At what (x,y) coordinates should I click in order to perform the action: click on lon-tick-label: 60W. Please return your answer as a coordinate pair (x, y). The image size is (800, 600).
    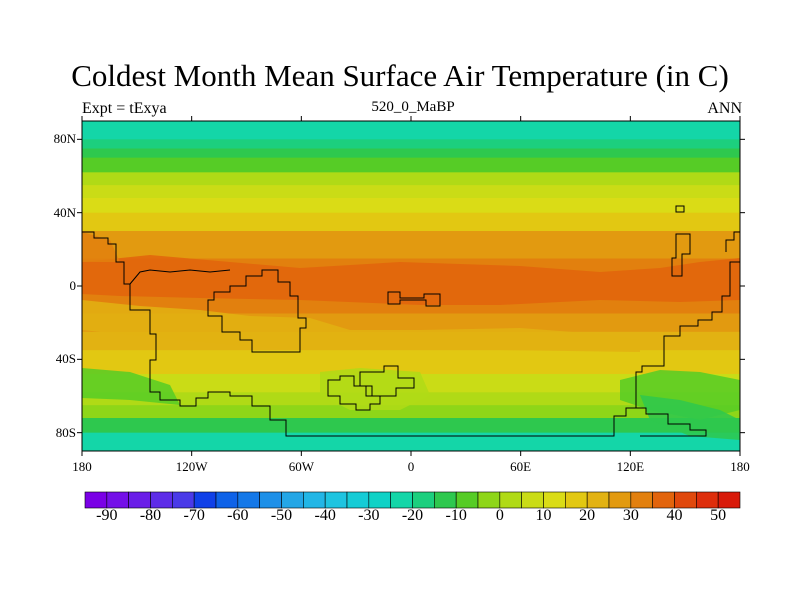
    Looking at the image, I should click on (301, 466).